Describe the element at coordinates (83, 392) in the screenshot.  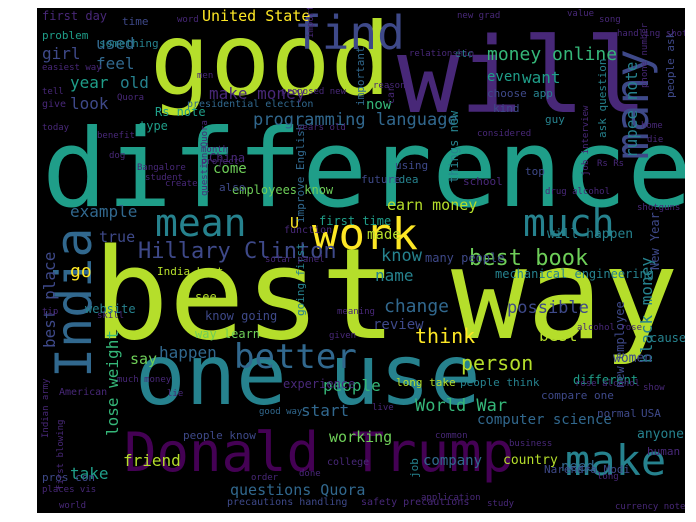
I see `word: American` at that location.